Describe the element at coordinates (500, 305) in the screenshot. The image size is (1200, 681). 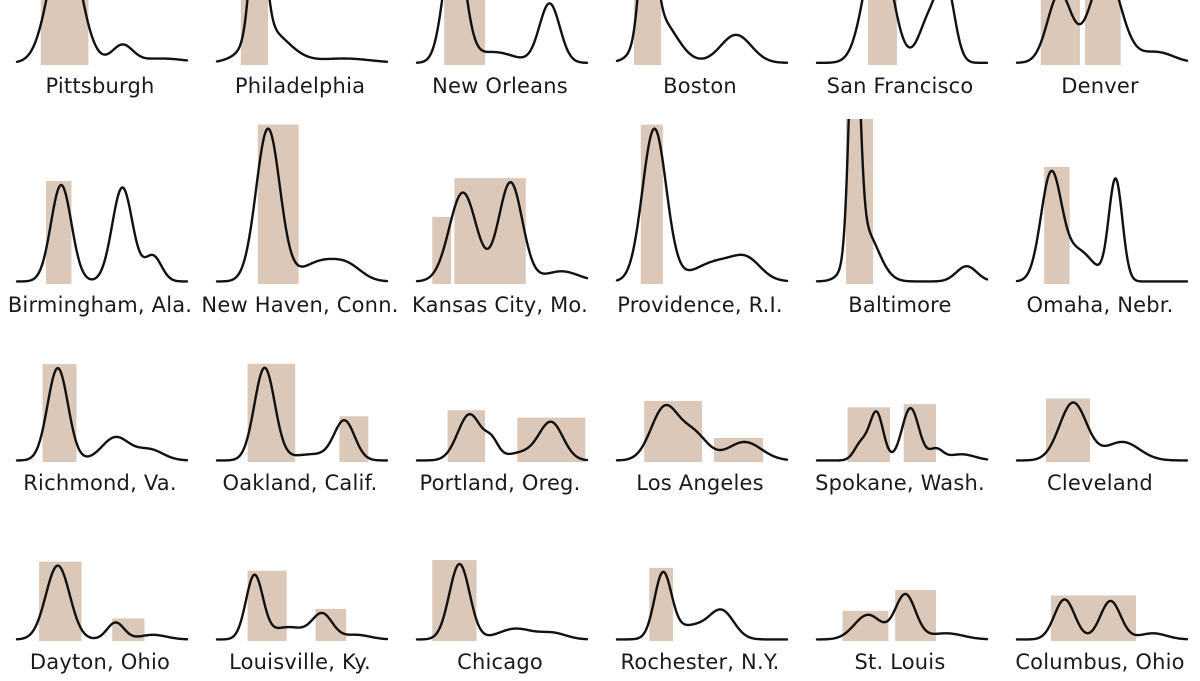
I see `panel-label: Kansas City, Mo.` at that location.